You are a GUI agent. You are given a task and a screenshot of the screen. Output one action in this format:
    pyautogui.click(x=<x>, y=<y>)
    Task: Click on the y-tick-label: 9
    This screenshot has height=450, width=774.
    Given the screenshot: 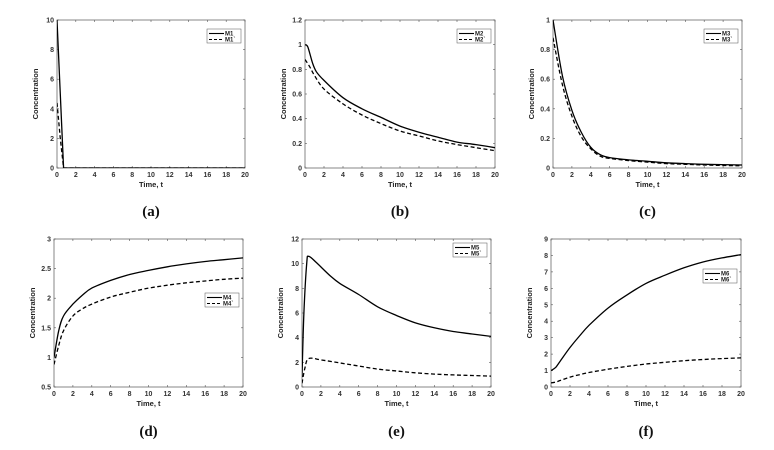 What is the action you would take?
    pyautogui.click(x=546, y=240)
    